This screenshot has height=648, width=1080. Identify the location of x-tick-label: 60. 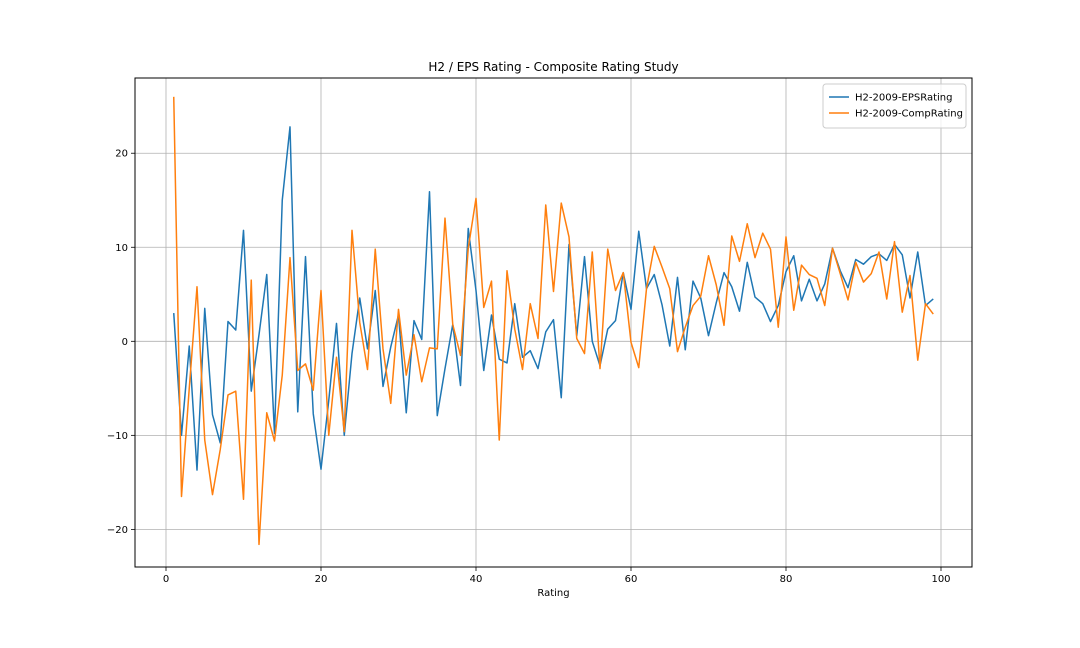
(631, 579).